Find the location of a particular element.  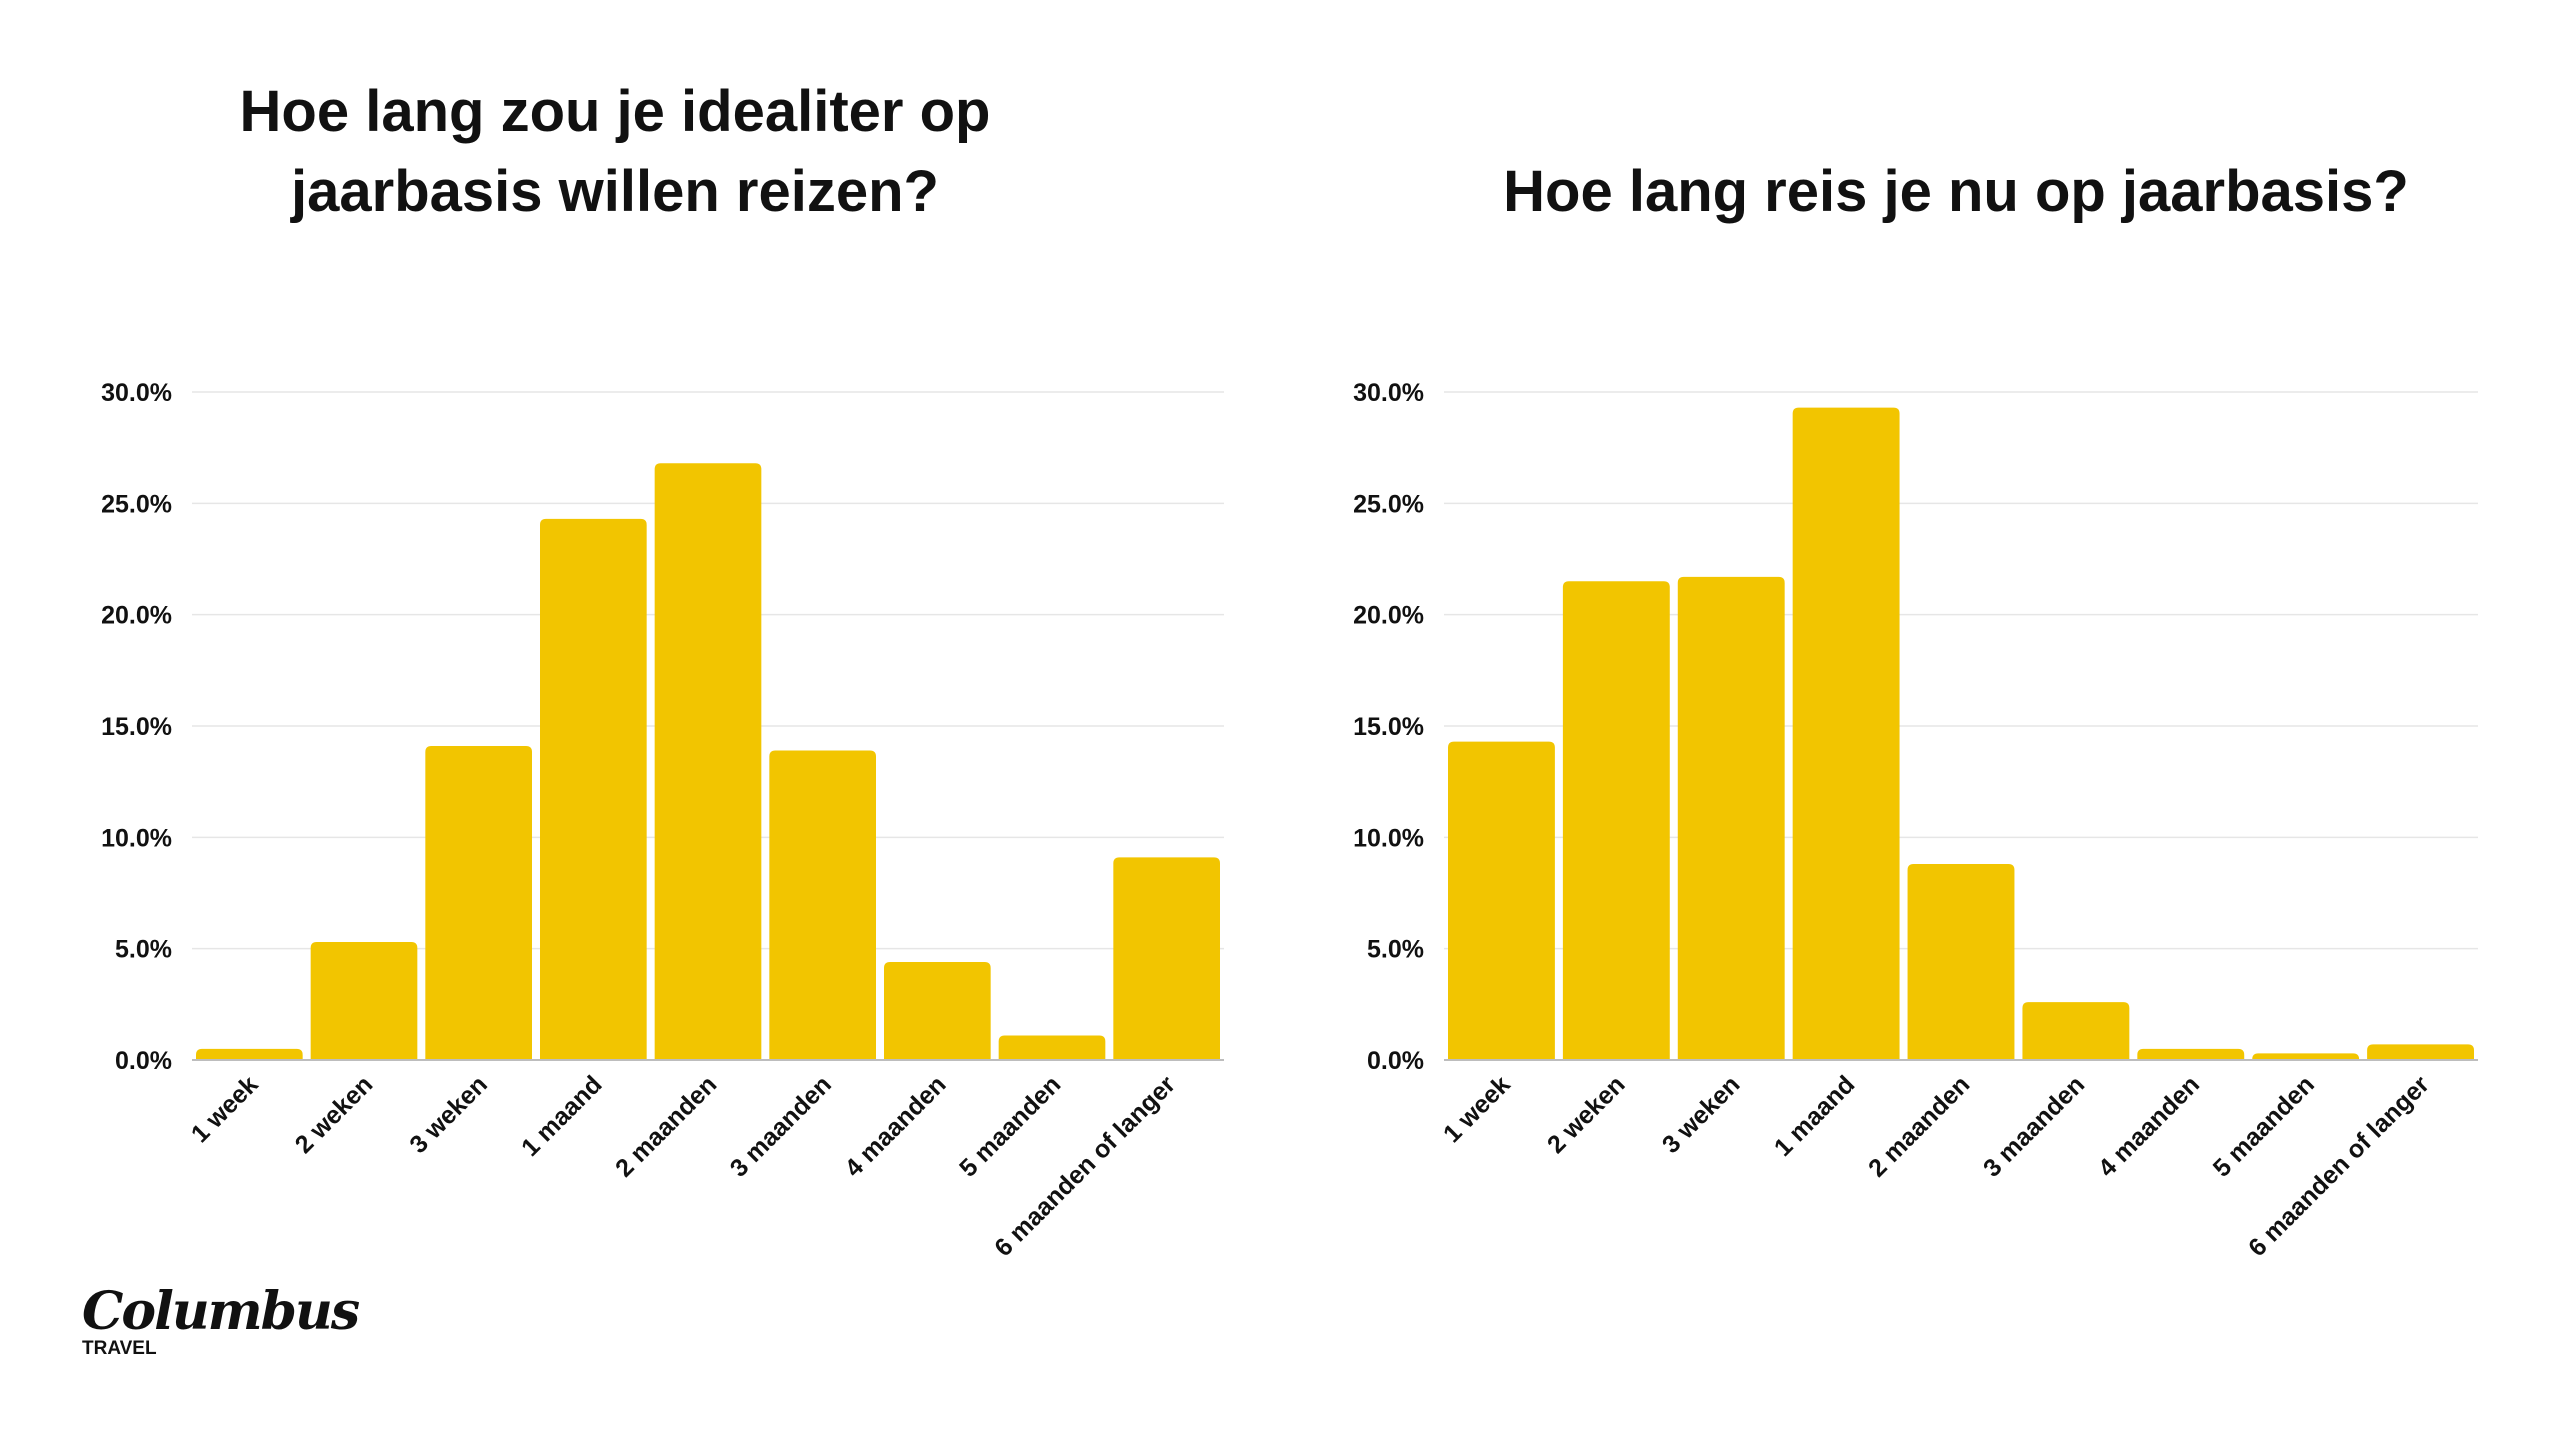

columbus-travel-logo: Columbus TRAVEL is located at coordinates (221, 1320).